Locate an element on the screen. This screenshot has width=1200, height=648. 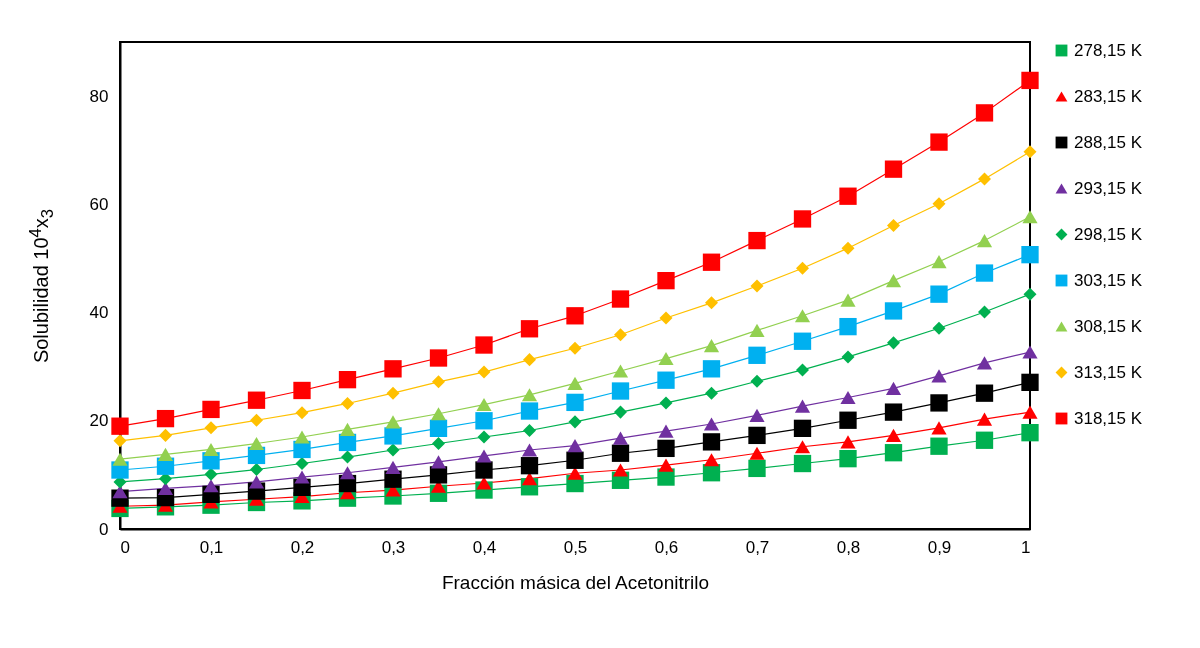
legend-label: 278,15 K is located at coordinates (1108, 50).